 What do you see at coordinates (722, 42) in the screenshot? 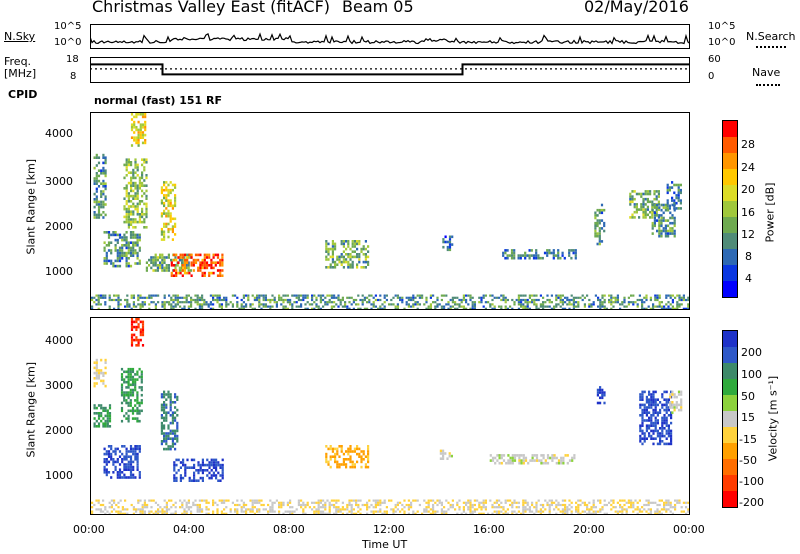
I see `nsearch-tick-bottom: 10^0` at bounding box center [722, 42].